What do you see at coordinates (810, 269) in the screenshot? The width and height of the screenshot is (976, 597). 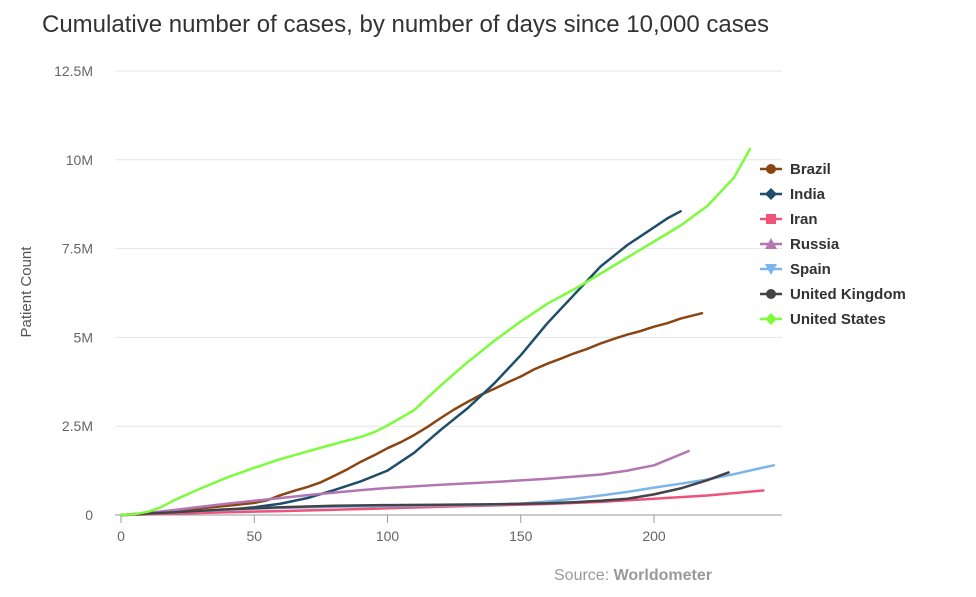 I see `legend-label-spain: Spain` at bounding box center [810, 269].